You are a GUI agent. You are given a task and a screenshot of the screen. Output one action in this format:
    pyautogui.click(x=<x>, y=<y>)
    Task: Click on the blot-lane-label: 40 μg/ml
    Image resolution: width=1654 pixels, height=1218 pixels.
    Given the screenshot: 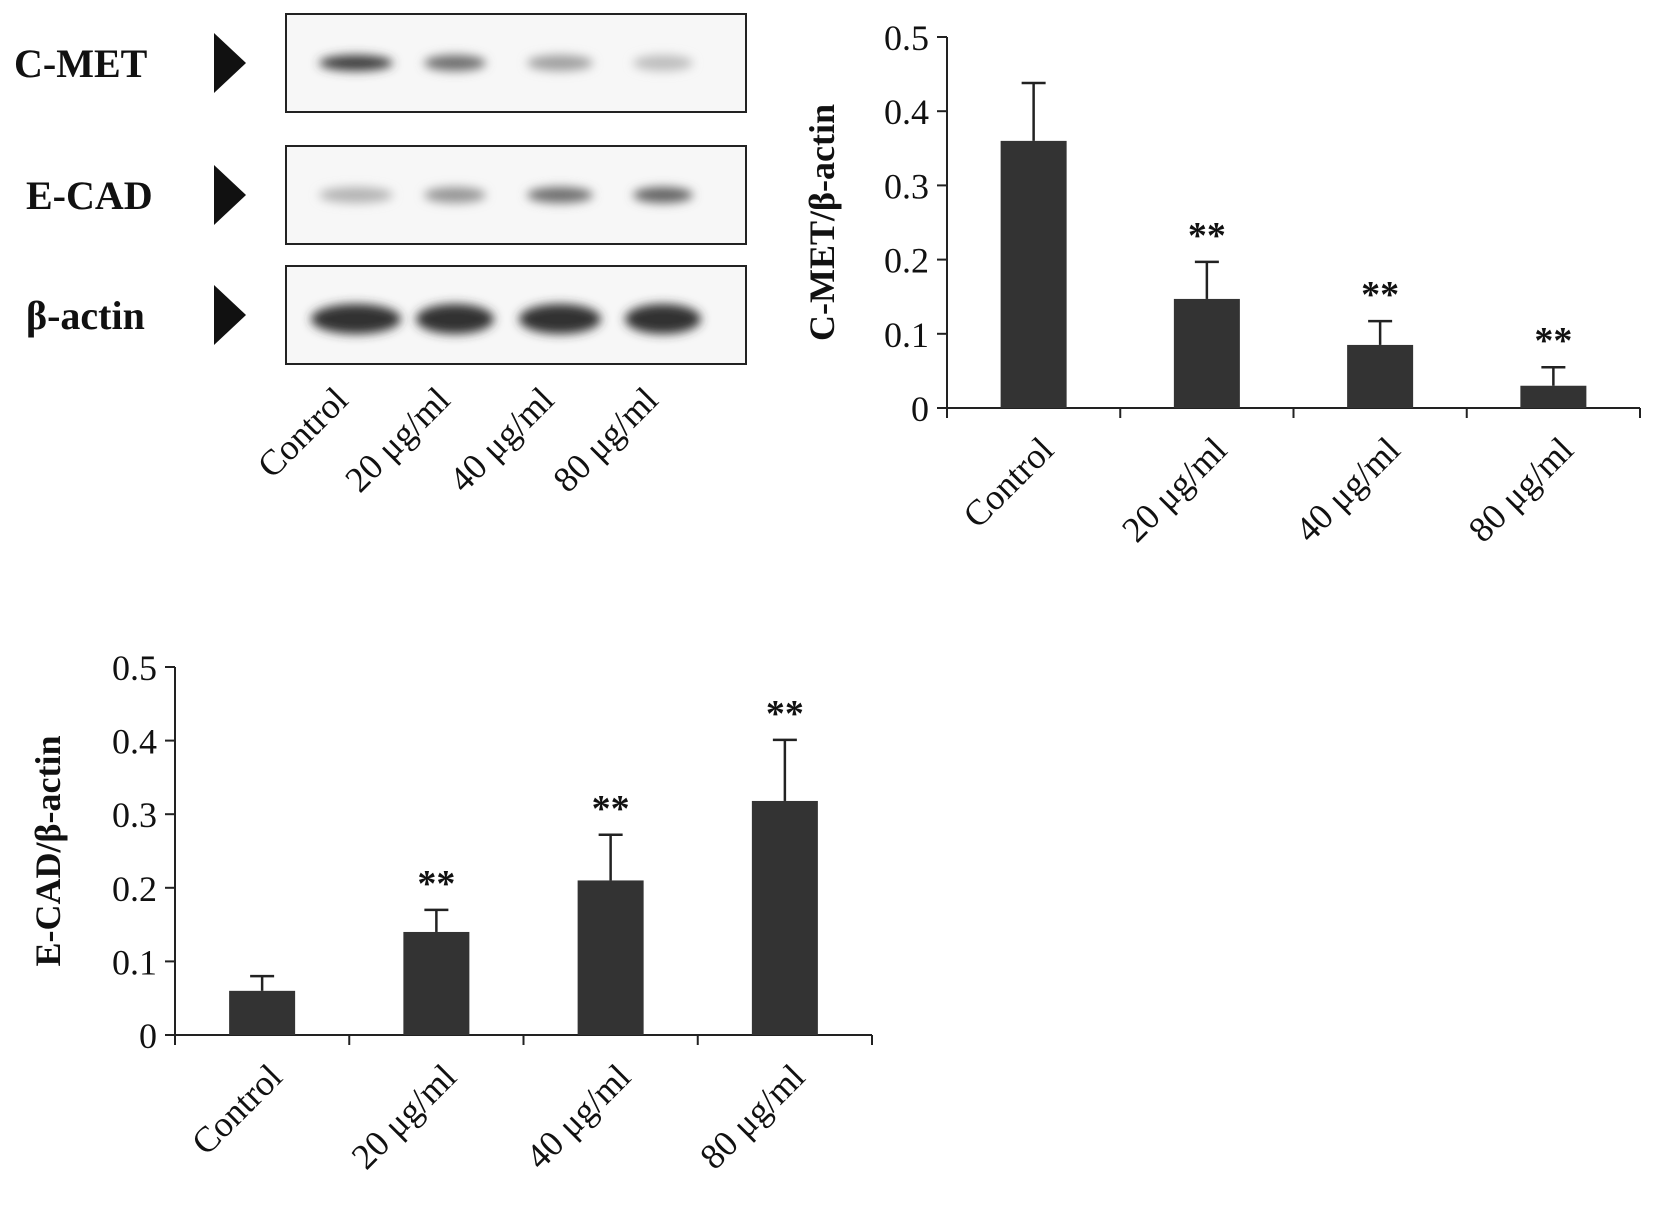 What is the action you would take?
    pyautogui.click(x=501, y=439)
    